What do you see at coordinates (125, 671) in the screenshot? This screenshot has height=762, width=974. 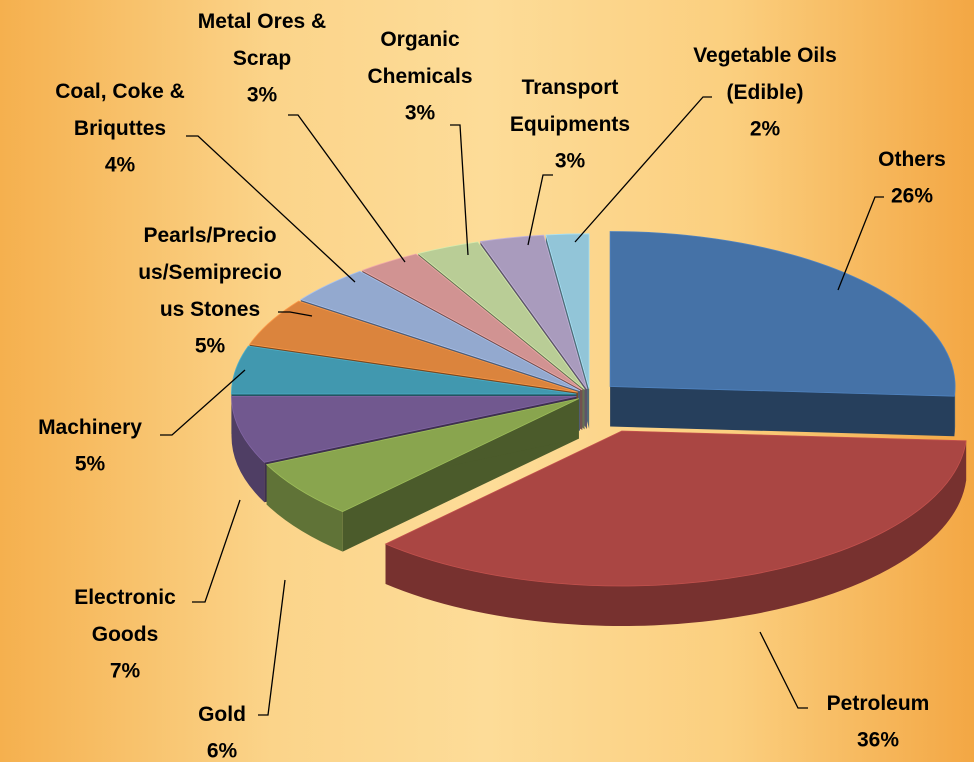 I see `value-label: 7%` at bounding box center [125, 671].